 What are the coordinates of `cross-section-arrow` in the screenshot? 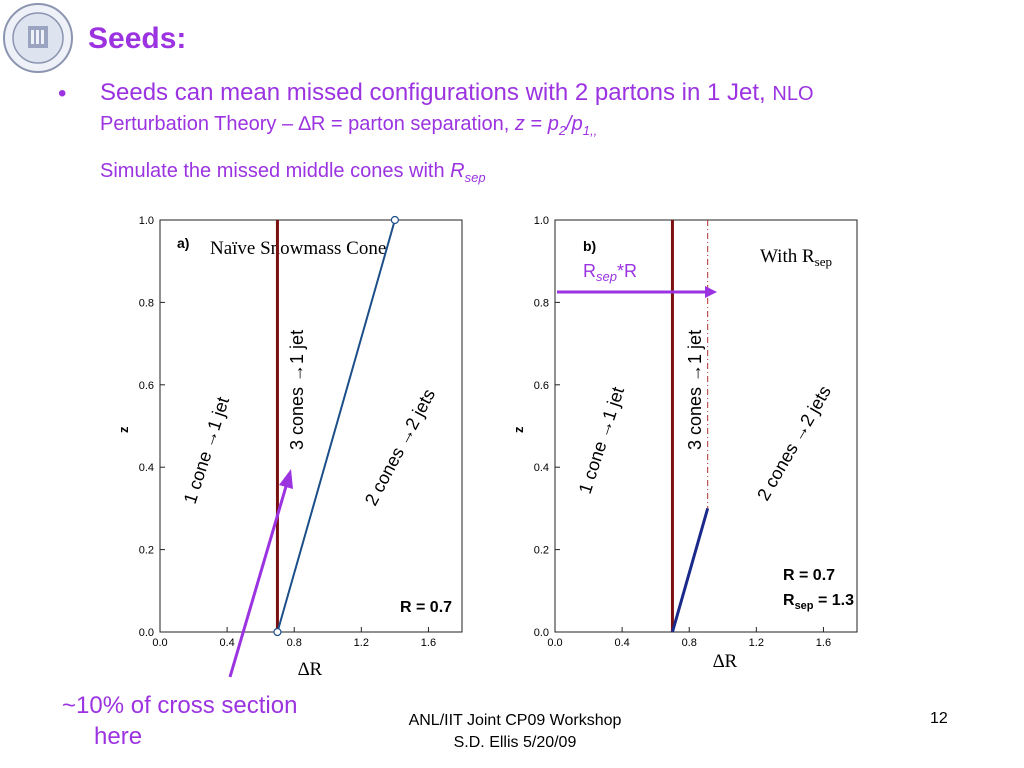 It's located at (260, 573).